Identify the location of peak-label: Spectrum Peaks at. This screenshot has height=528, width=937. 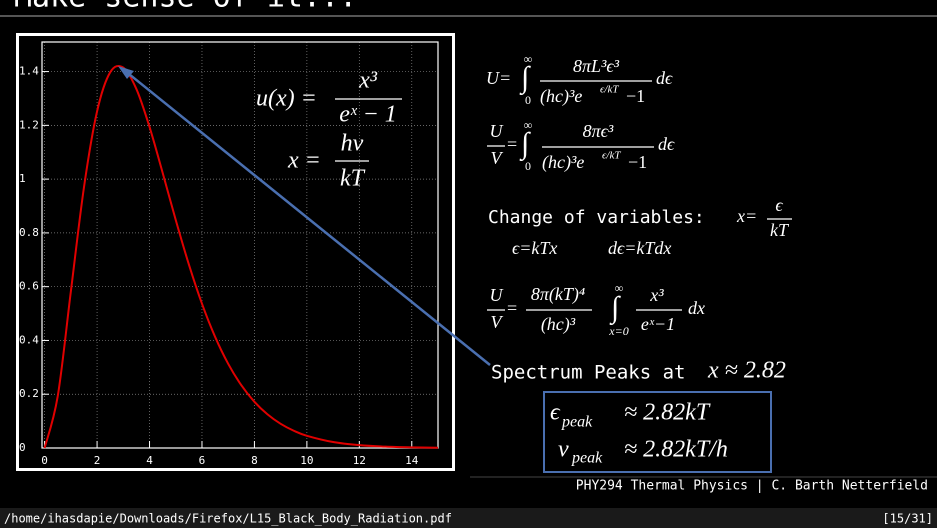
(588, 373).